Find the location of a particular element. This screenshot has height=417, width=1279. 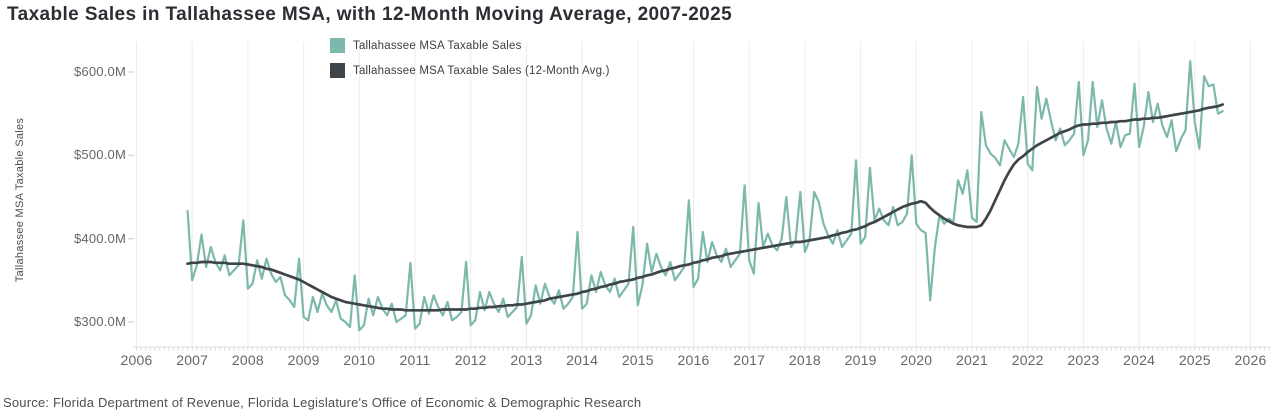

x-tick-label: 2017 is located at coordinates (749, 360).